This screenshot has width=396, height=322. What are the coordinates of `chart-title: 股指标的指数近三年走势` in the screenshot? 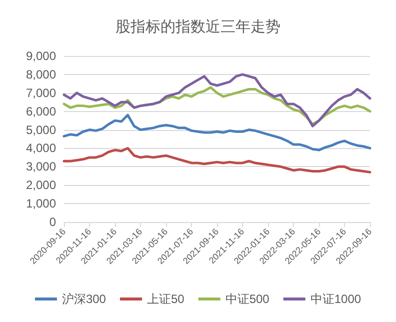 It's located at (198, 27).